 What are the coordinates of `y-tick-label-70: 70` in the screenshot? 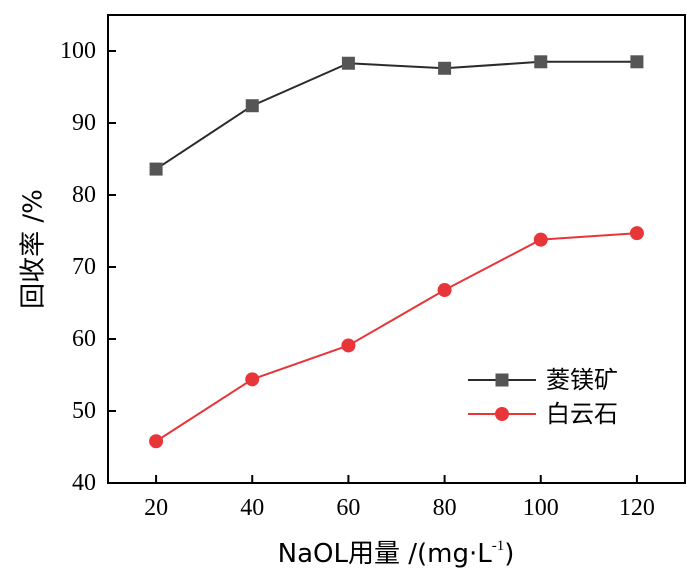 It's located at (84, 267).